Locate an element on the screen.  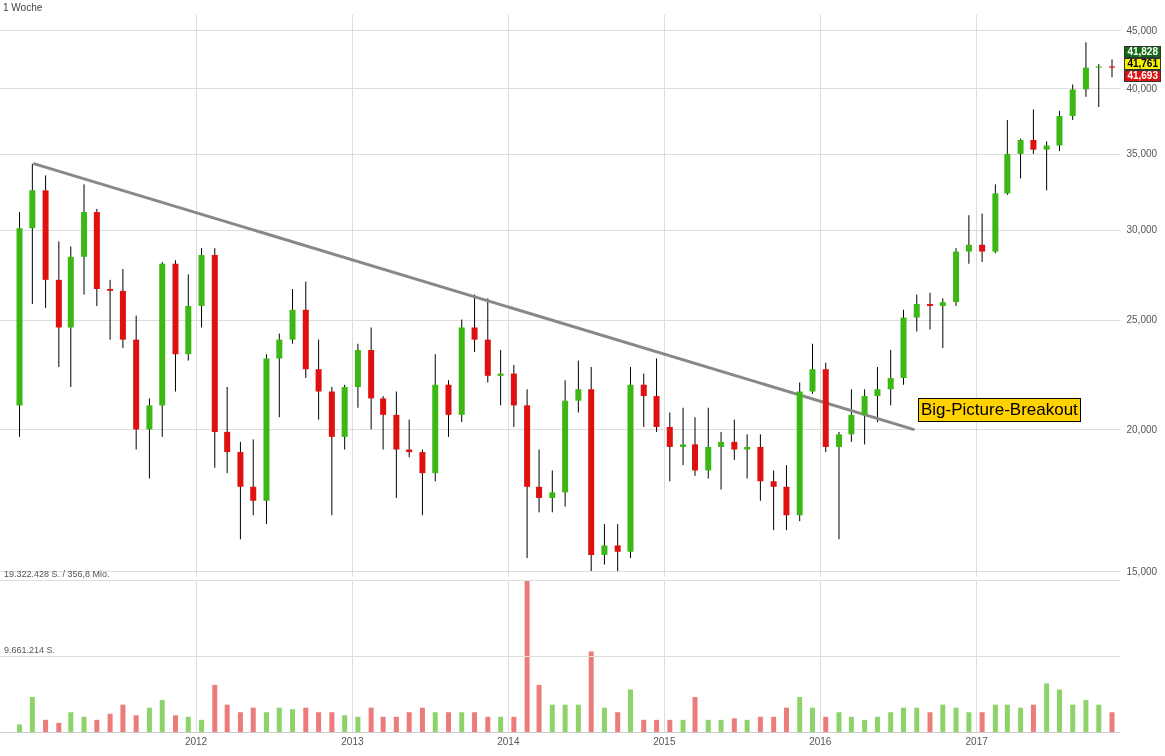
chart-subtitle: 1 Woche is located at coordinates (23, 7).